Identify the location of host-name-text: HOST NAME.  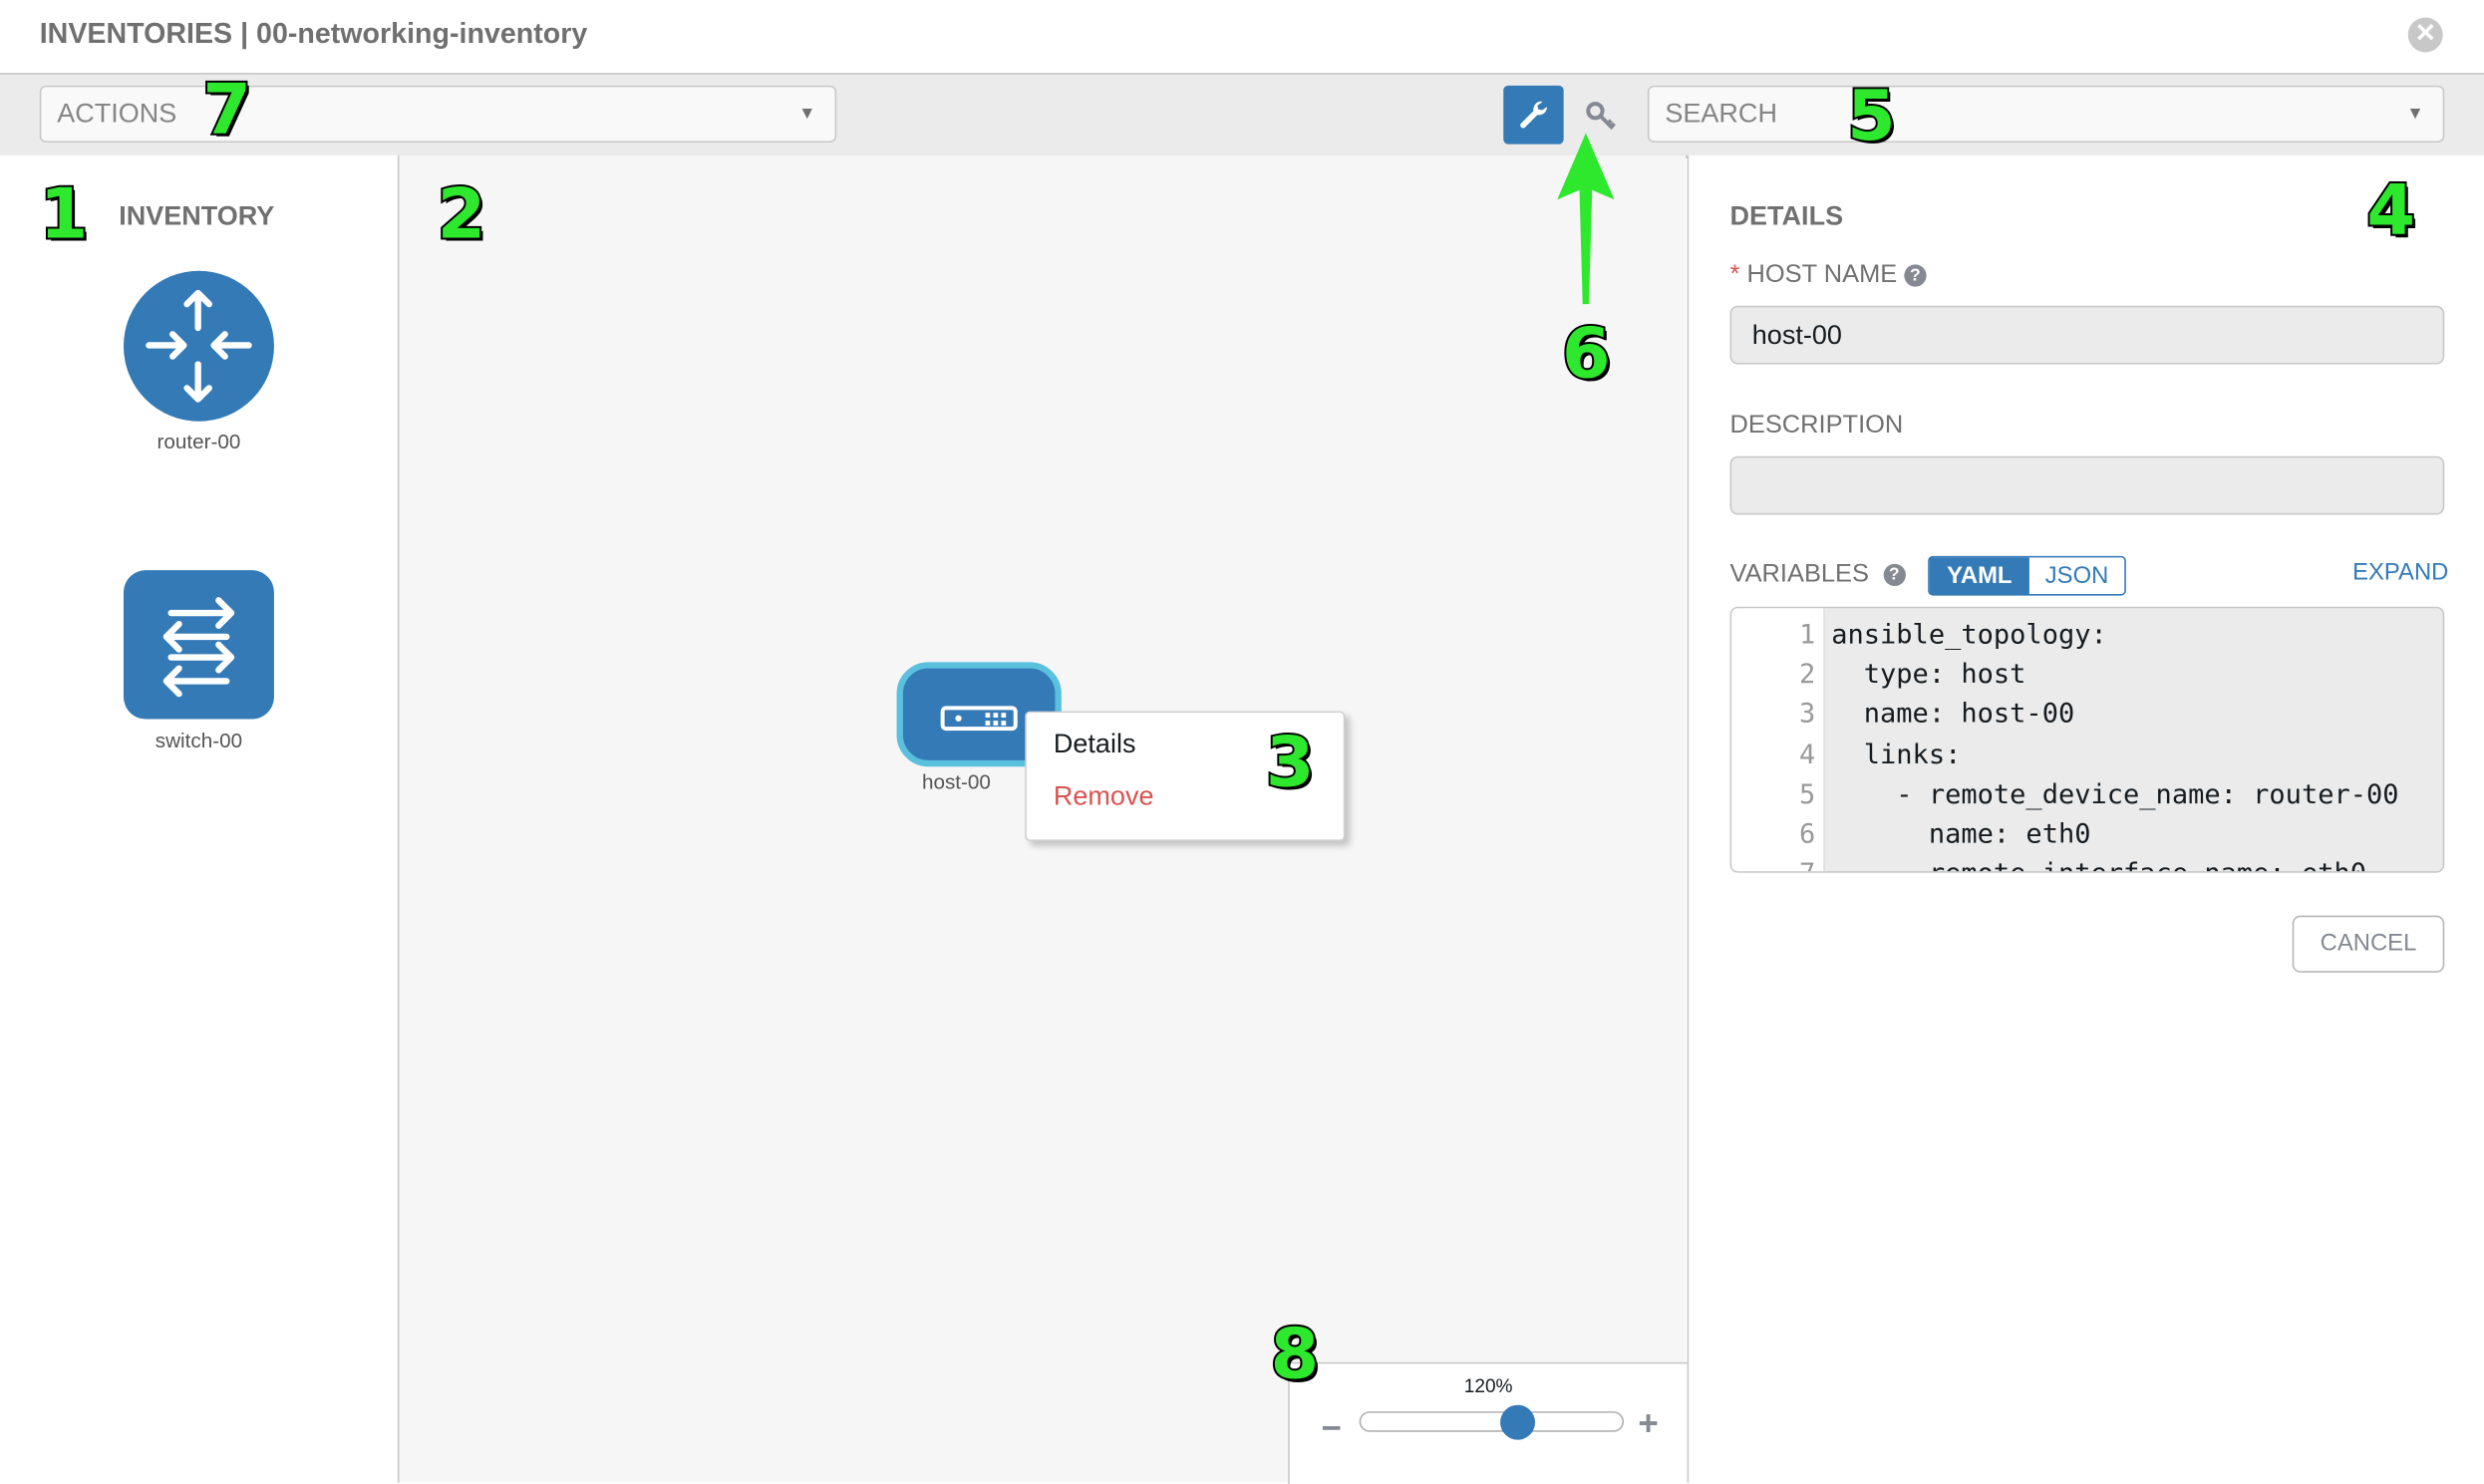
(1822, 275).